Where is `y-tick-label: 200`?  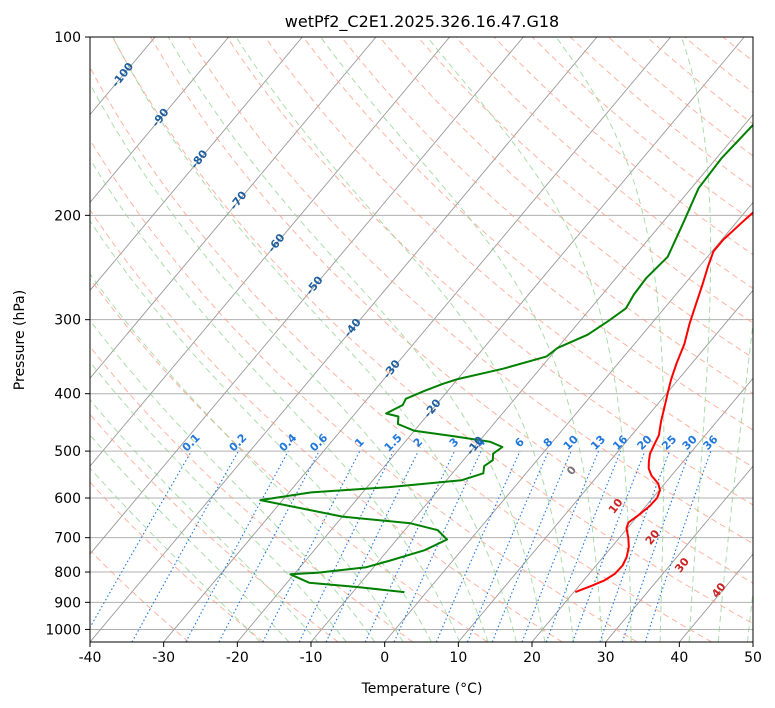 y-tick-label: 200 is located at coordinates (67, 216).